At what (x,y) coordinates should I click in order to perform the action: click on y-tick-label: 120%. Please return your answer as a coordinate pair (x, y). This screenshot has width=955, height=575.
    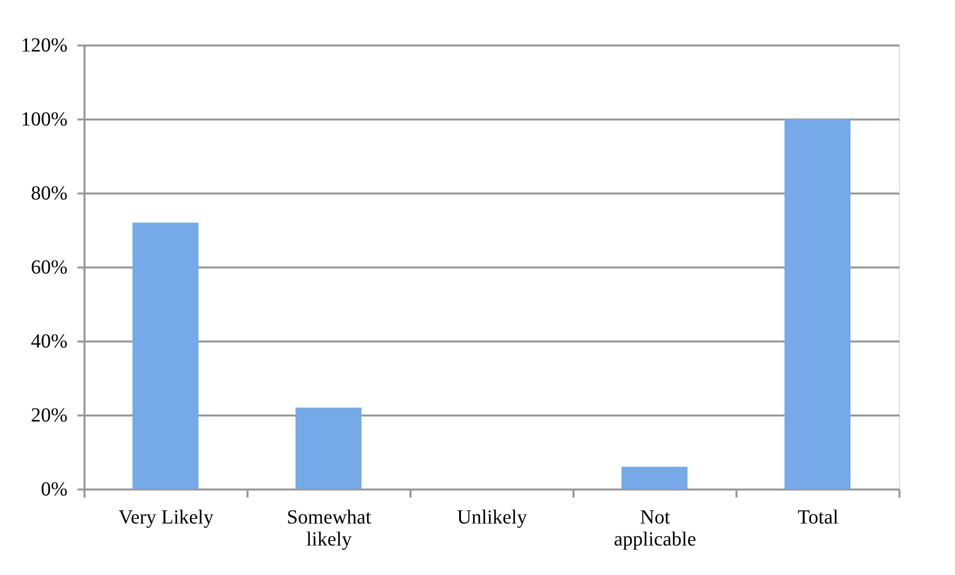
    Looking at the image, I should click on (44, 45).